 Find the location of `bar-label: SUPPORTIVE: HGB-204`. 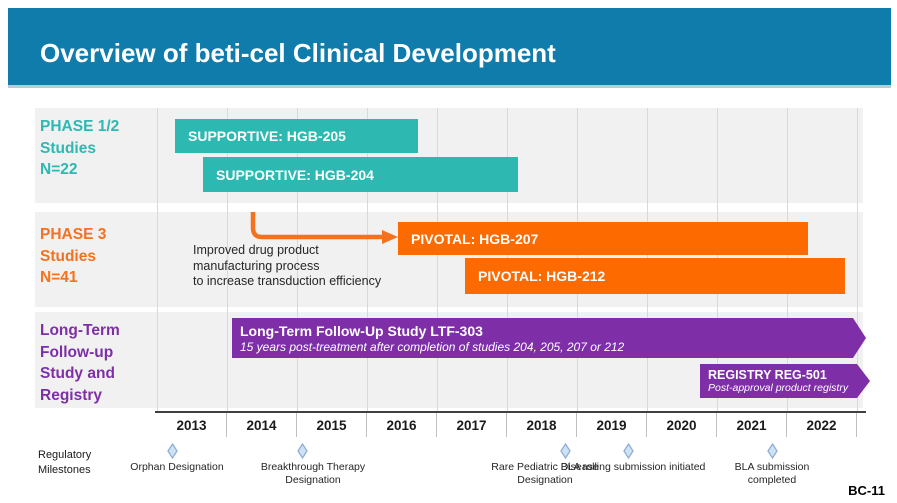

bar-label: SUPPORTIVE: HGB-204 is located at coordinates (295, 174).